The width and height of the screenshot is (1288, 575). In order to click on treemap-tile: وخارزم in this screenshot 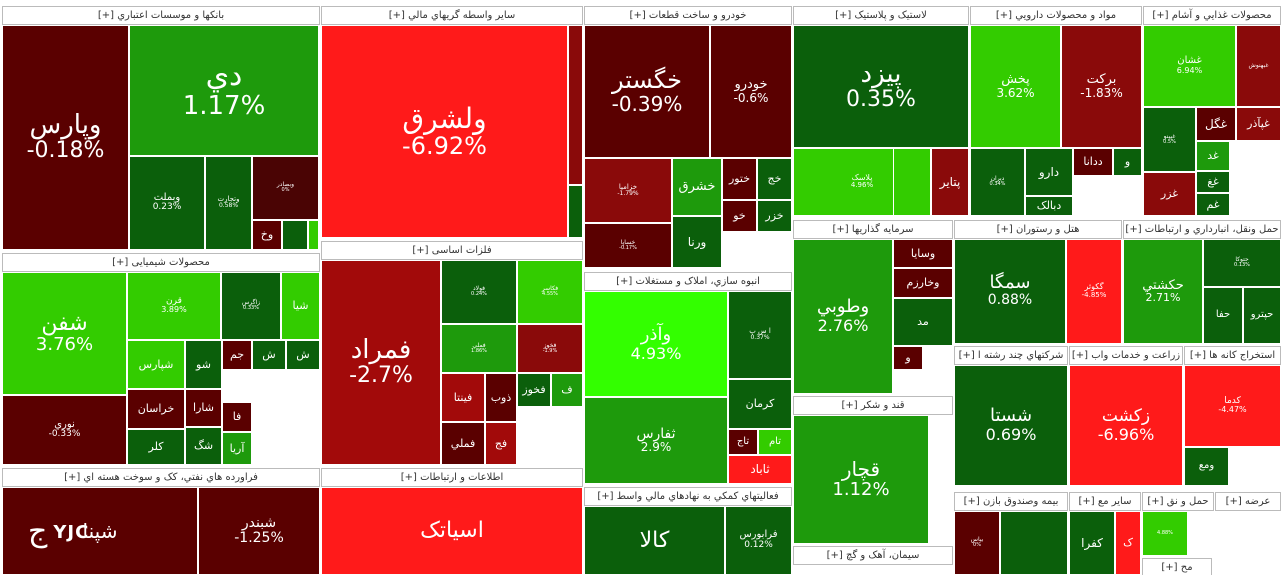, I will do `click(923, 283)`.